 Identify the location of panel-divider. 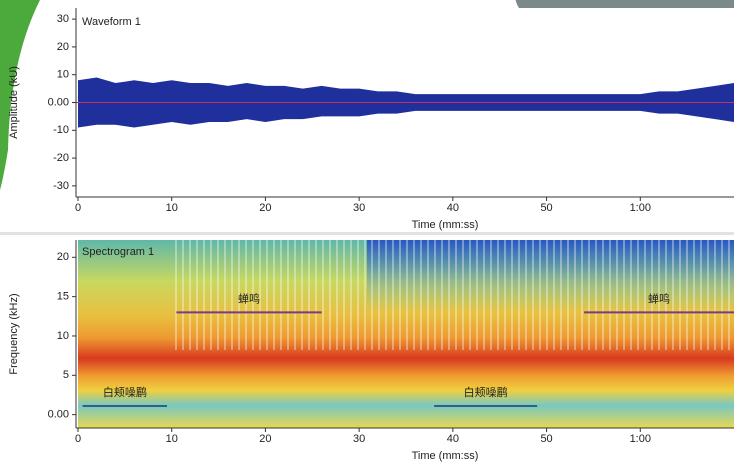
(367, 233).